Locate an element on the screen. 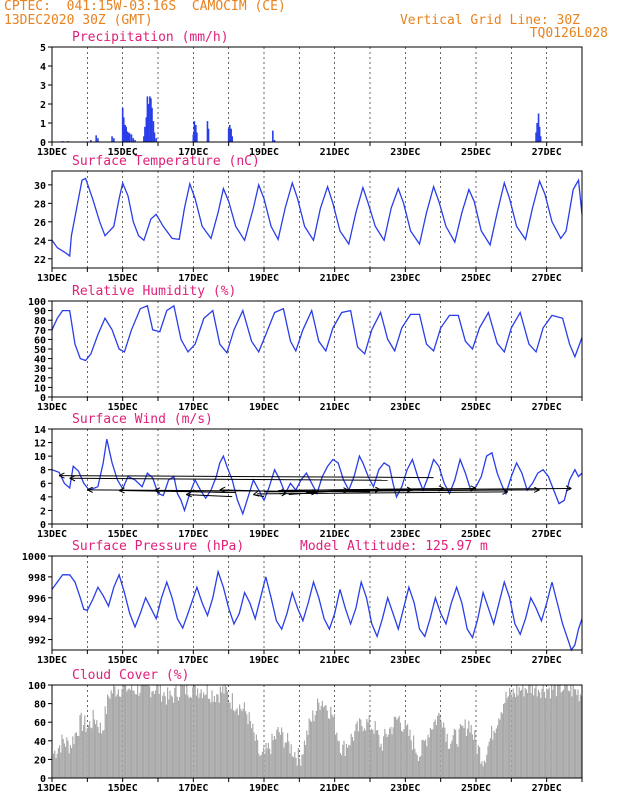 Image resolution: width=618 pixels, height=800 pixels. y-tick-label: 5 is located at coordinates (43, 48).